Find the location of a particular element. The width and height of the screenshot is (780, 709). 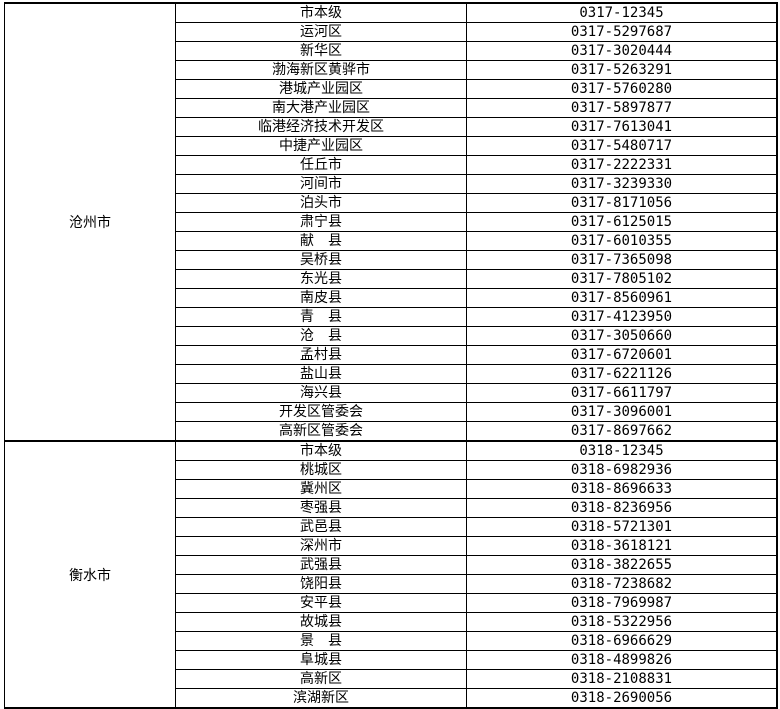

phone-cell: 0317-7805102 is located at coordinates (621, 279).